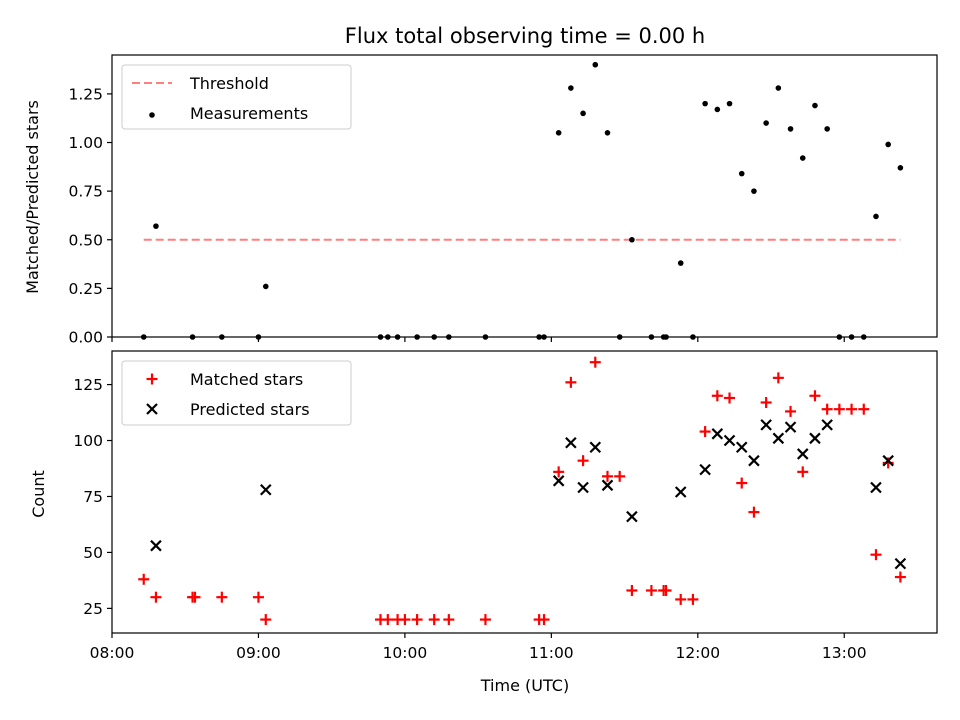 This screenshot has width=960, height=720. What do you see at coordinates (85, 192) in the screenshot?
I see `top-y-tick-label: 0.75` at bounding box center [85, 192].